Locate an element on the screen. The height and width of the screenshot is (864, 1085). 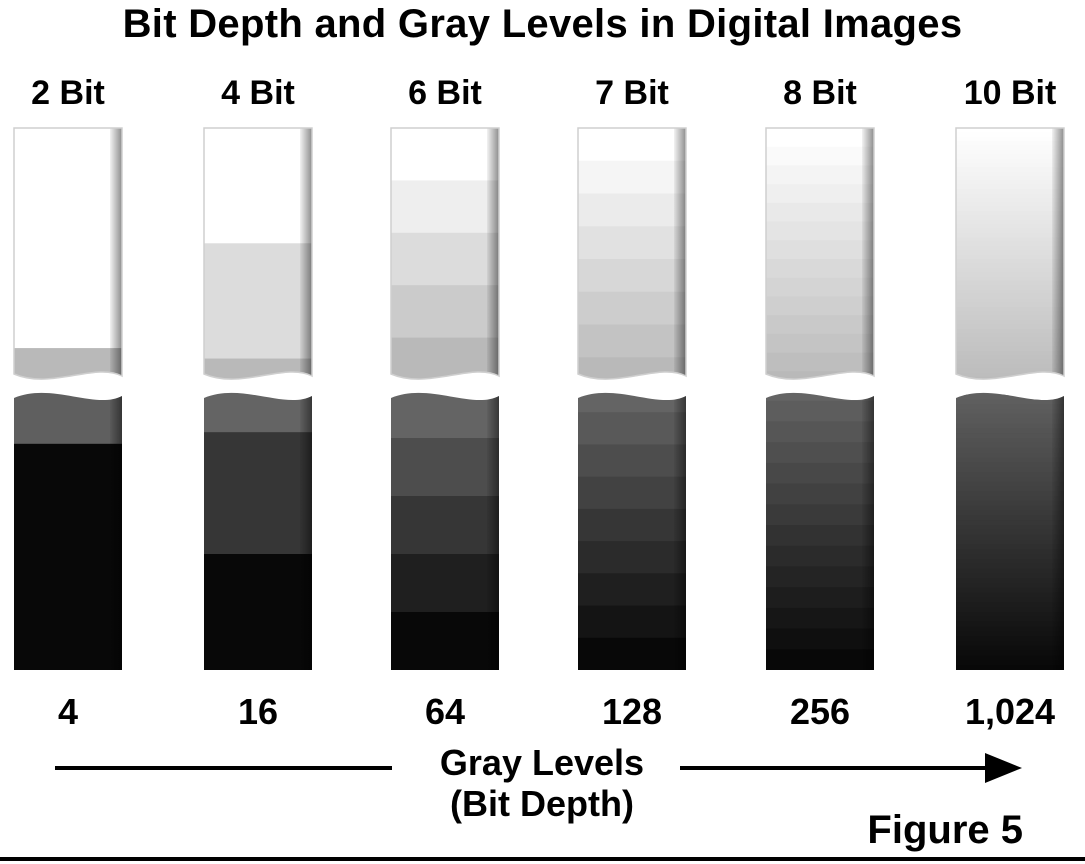
axis-arrow is located at coordinates (538, 768).